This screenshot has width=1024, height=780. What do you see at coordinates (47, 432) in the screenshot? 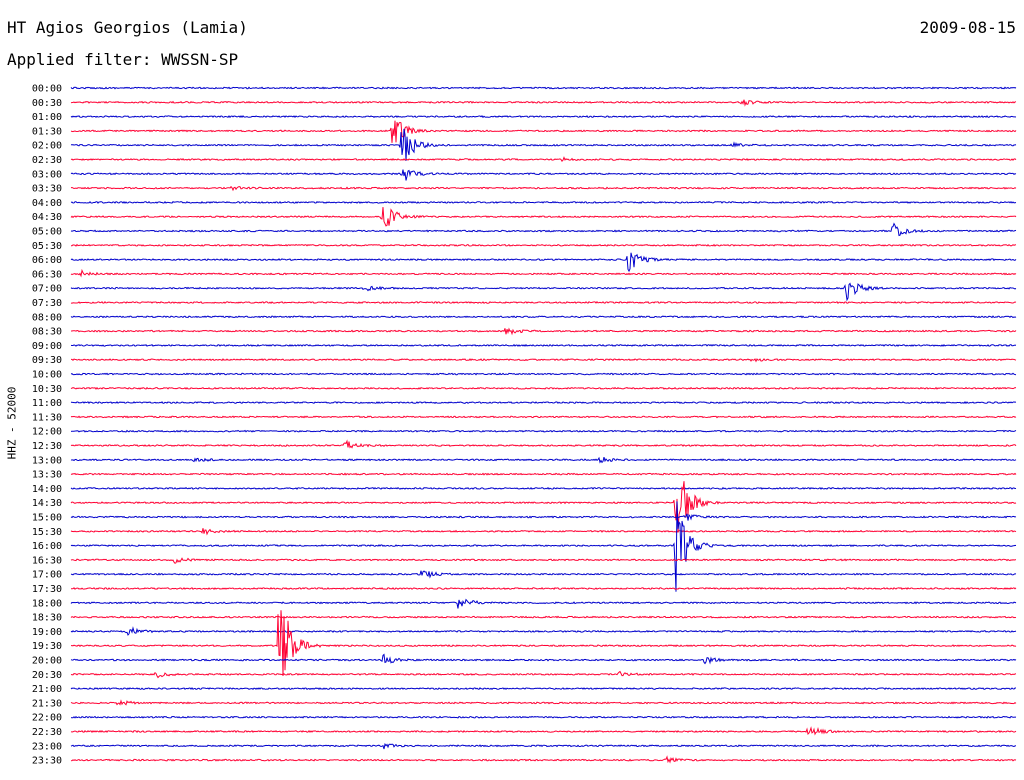
I see `row-time-label: 12:00` at bounding box center [47, 432].